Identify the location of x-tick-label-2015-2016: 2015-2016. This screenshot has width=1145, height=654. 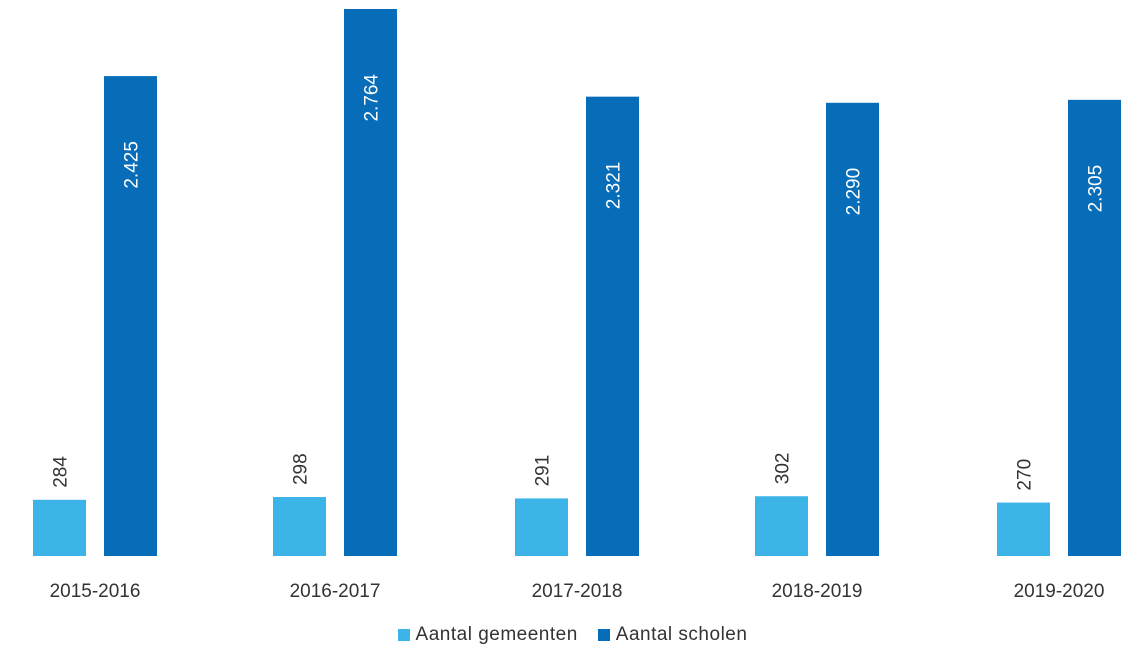
(95, 591).